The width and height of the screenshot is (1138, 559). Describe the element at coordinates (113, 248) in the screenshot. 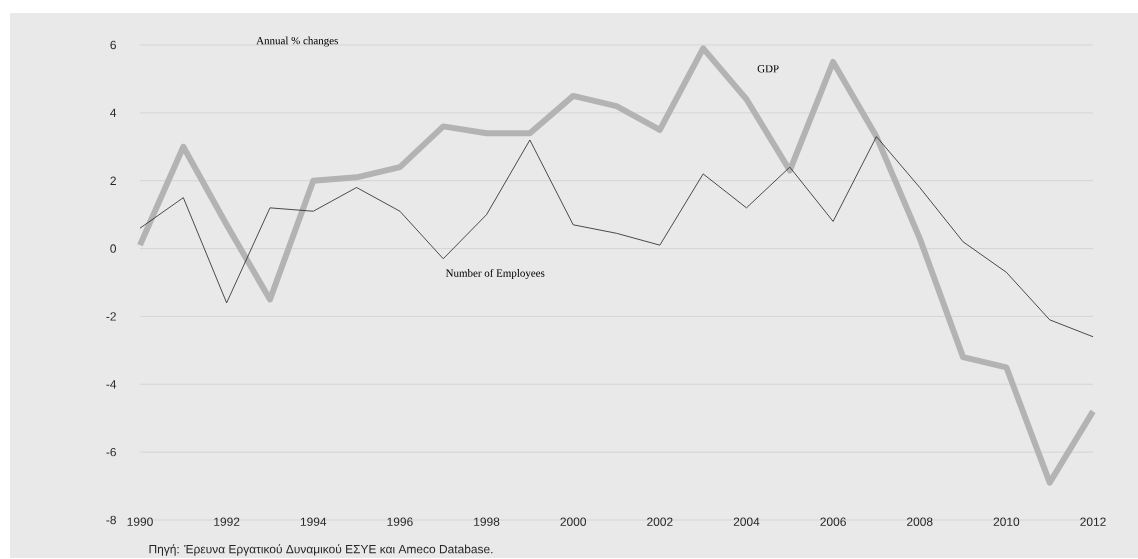

I see `y-tick-label: 0` at that location.